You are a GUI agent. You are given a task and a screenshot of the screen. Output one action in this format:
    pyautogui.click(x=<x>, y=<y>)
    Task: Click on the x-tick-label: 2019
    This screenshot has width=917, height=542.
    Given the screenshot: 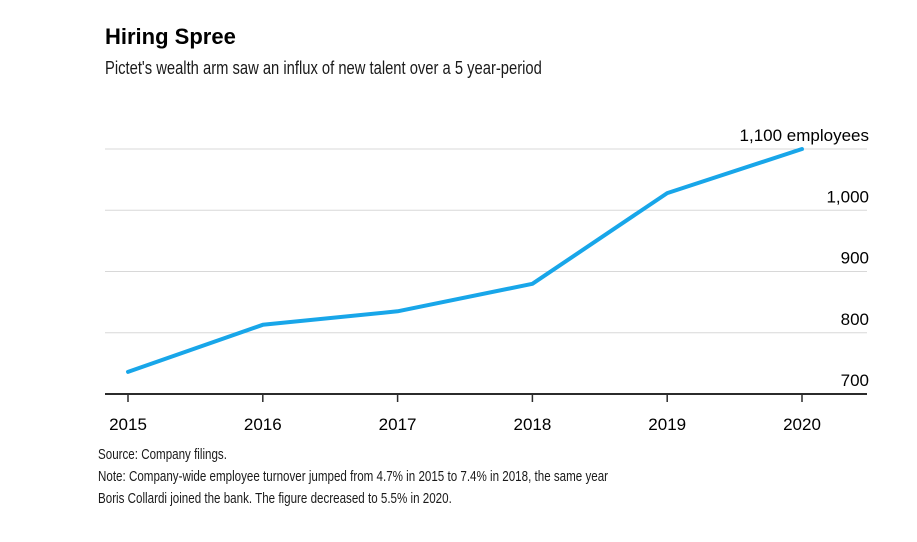 What is the action you would take?
    pyautogui.click(x=667, y=424)
    